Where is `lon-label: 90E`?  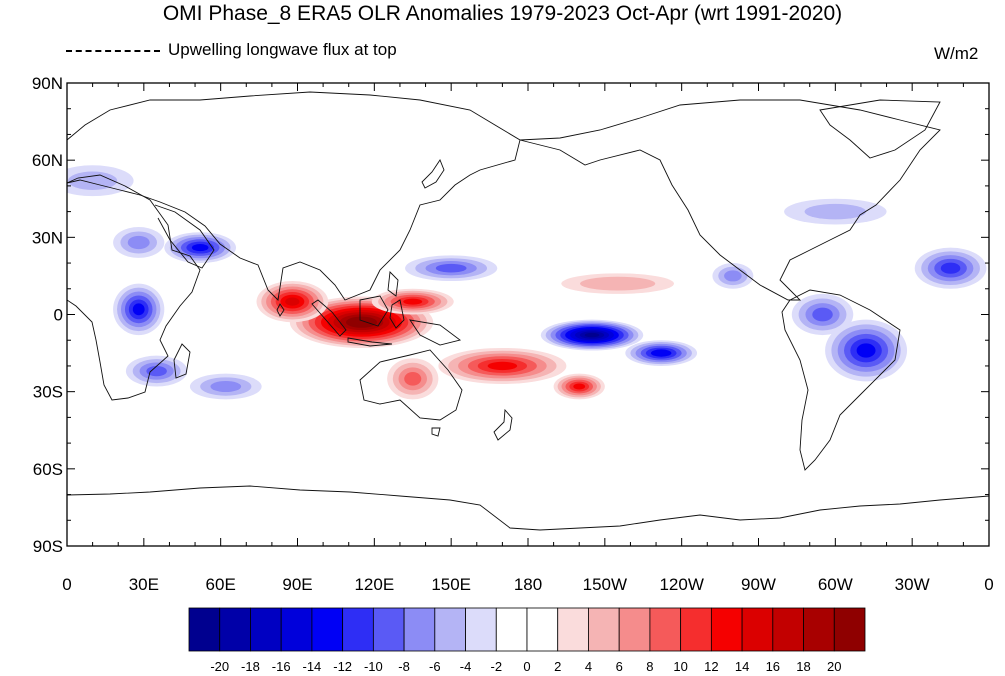 lon-label: 90E is located at coordinates (297, 584).